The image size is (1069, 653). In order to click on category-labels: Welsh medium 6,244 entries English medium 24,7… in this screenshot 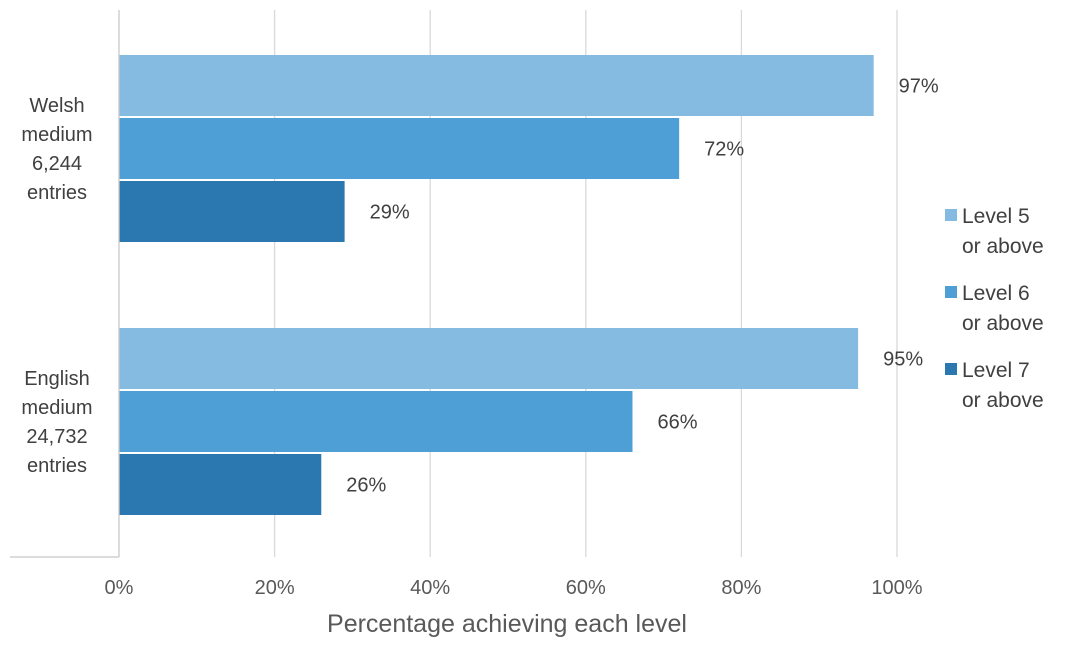, I will do `click(56, 286)`.